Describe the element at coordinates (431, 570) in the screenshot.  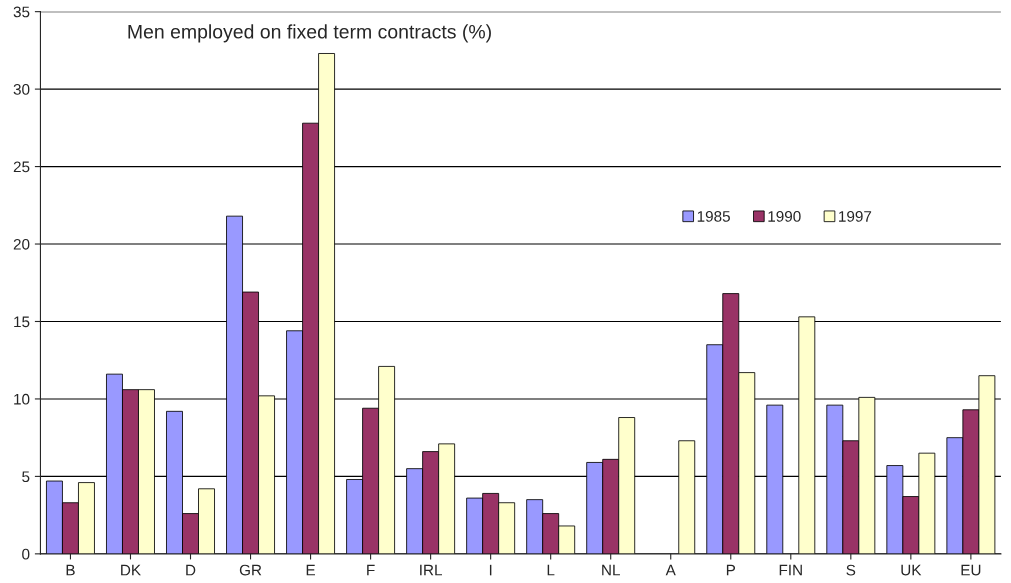
I see `x-tick-label: IRL` at that location.